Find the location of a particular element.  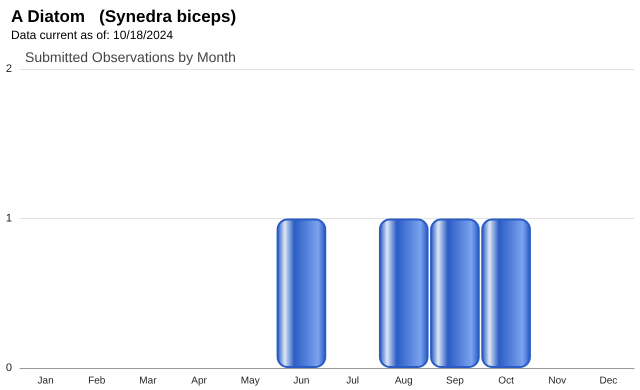

x-tick-label: Sep is located at coordinates (455, 381).